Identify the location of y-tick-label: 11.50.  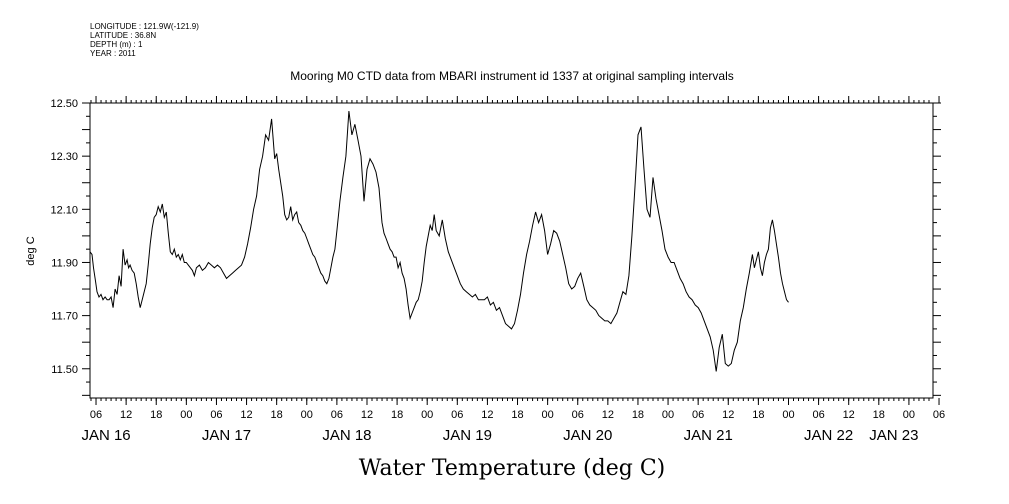
(64, 370).